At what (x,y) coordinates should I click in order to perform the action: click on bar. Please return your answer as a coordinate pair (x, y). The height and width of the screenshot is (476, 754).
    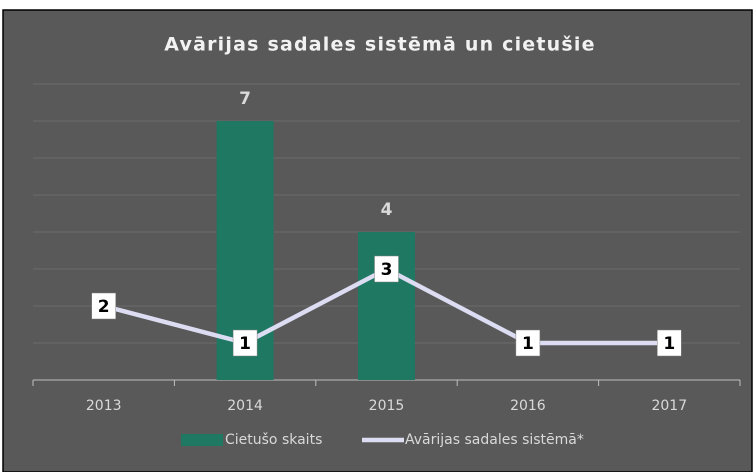
    Looking at the image, I should click on (386, 306).